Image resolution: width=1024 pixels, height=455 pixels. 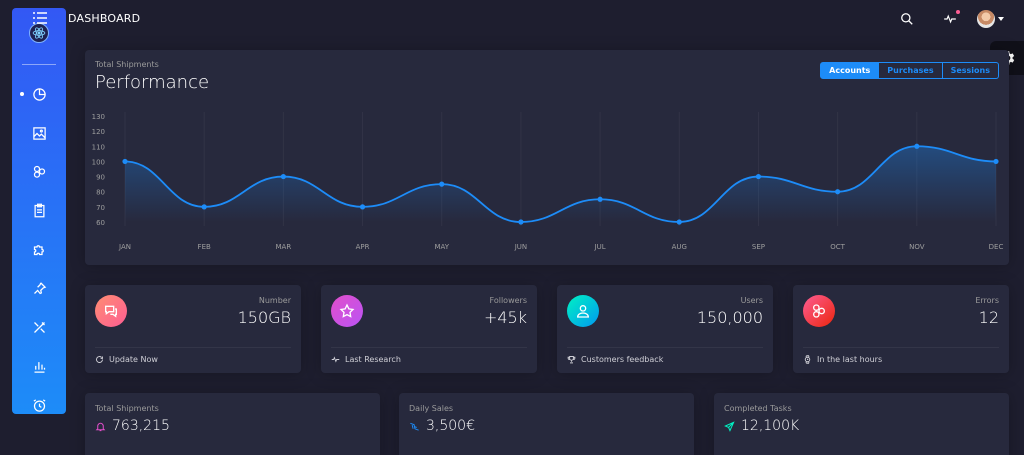 I want to click on page-title: DASHBOARD, so click(x=104, y=18).